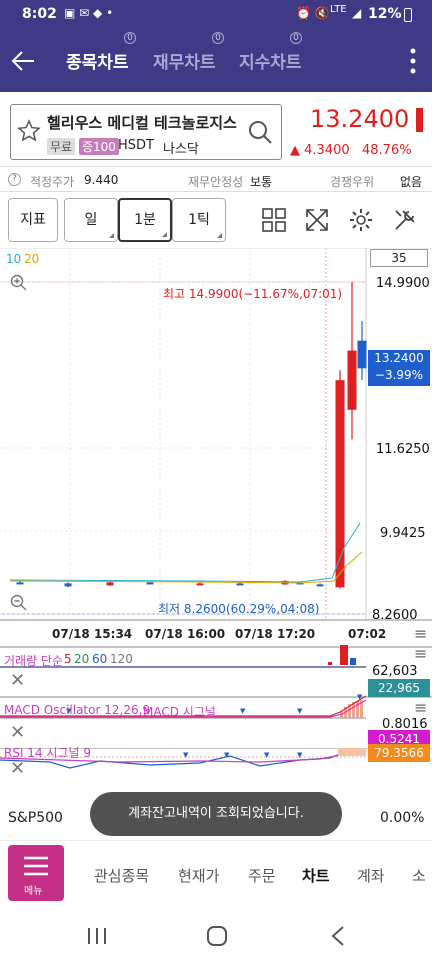 The height and width of the screenshot is (963, 432). Describe the element at coordinates (68, 659) in the screenshot. I see `volume-ma5: 5` at that location.